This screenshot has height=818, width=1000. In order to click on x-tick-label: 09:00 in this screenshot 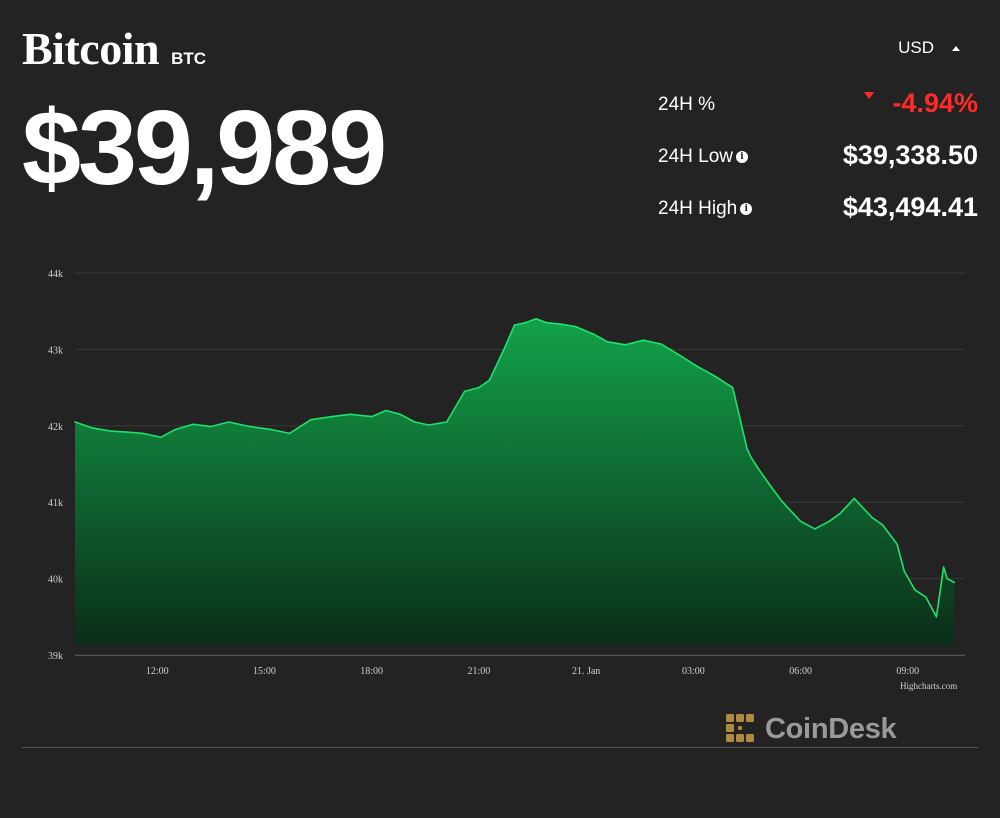, I will do `click(907, 671)`.